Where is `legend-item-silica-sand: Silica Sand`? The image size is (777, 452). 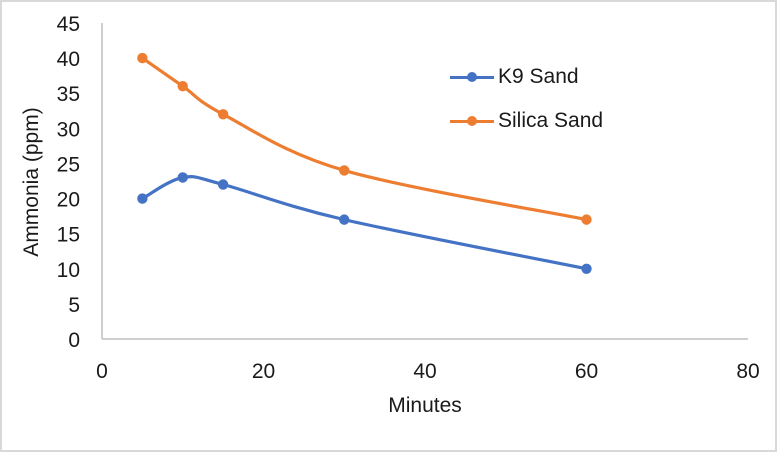
legend-item-silica-sand: Silica Sand is located at coordinates (526, 121).